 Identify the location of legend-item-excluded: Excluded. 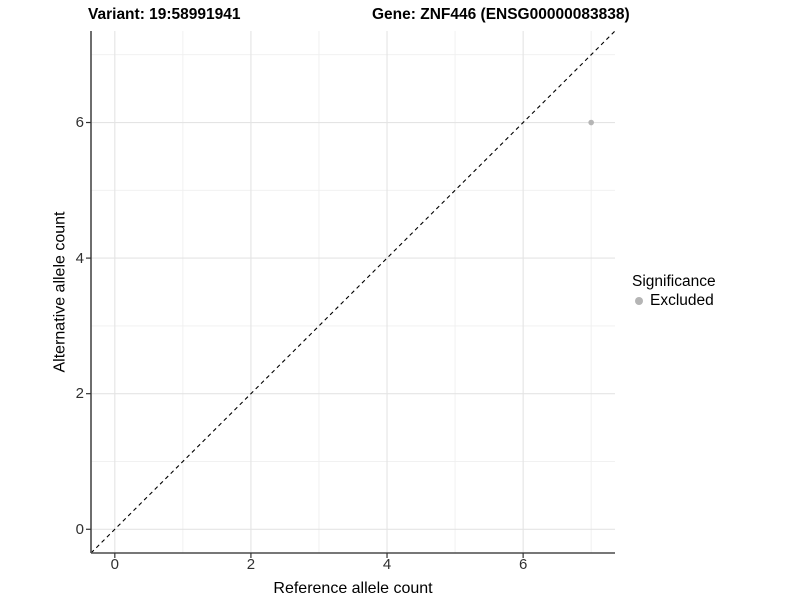
(674, 300).